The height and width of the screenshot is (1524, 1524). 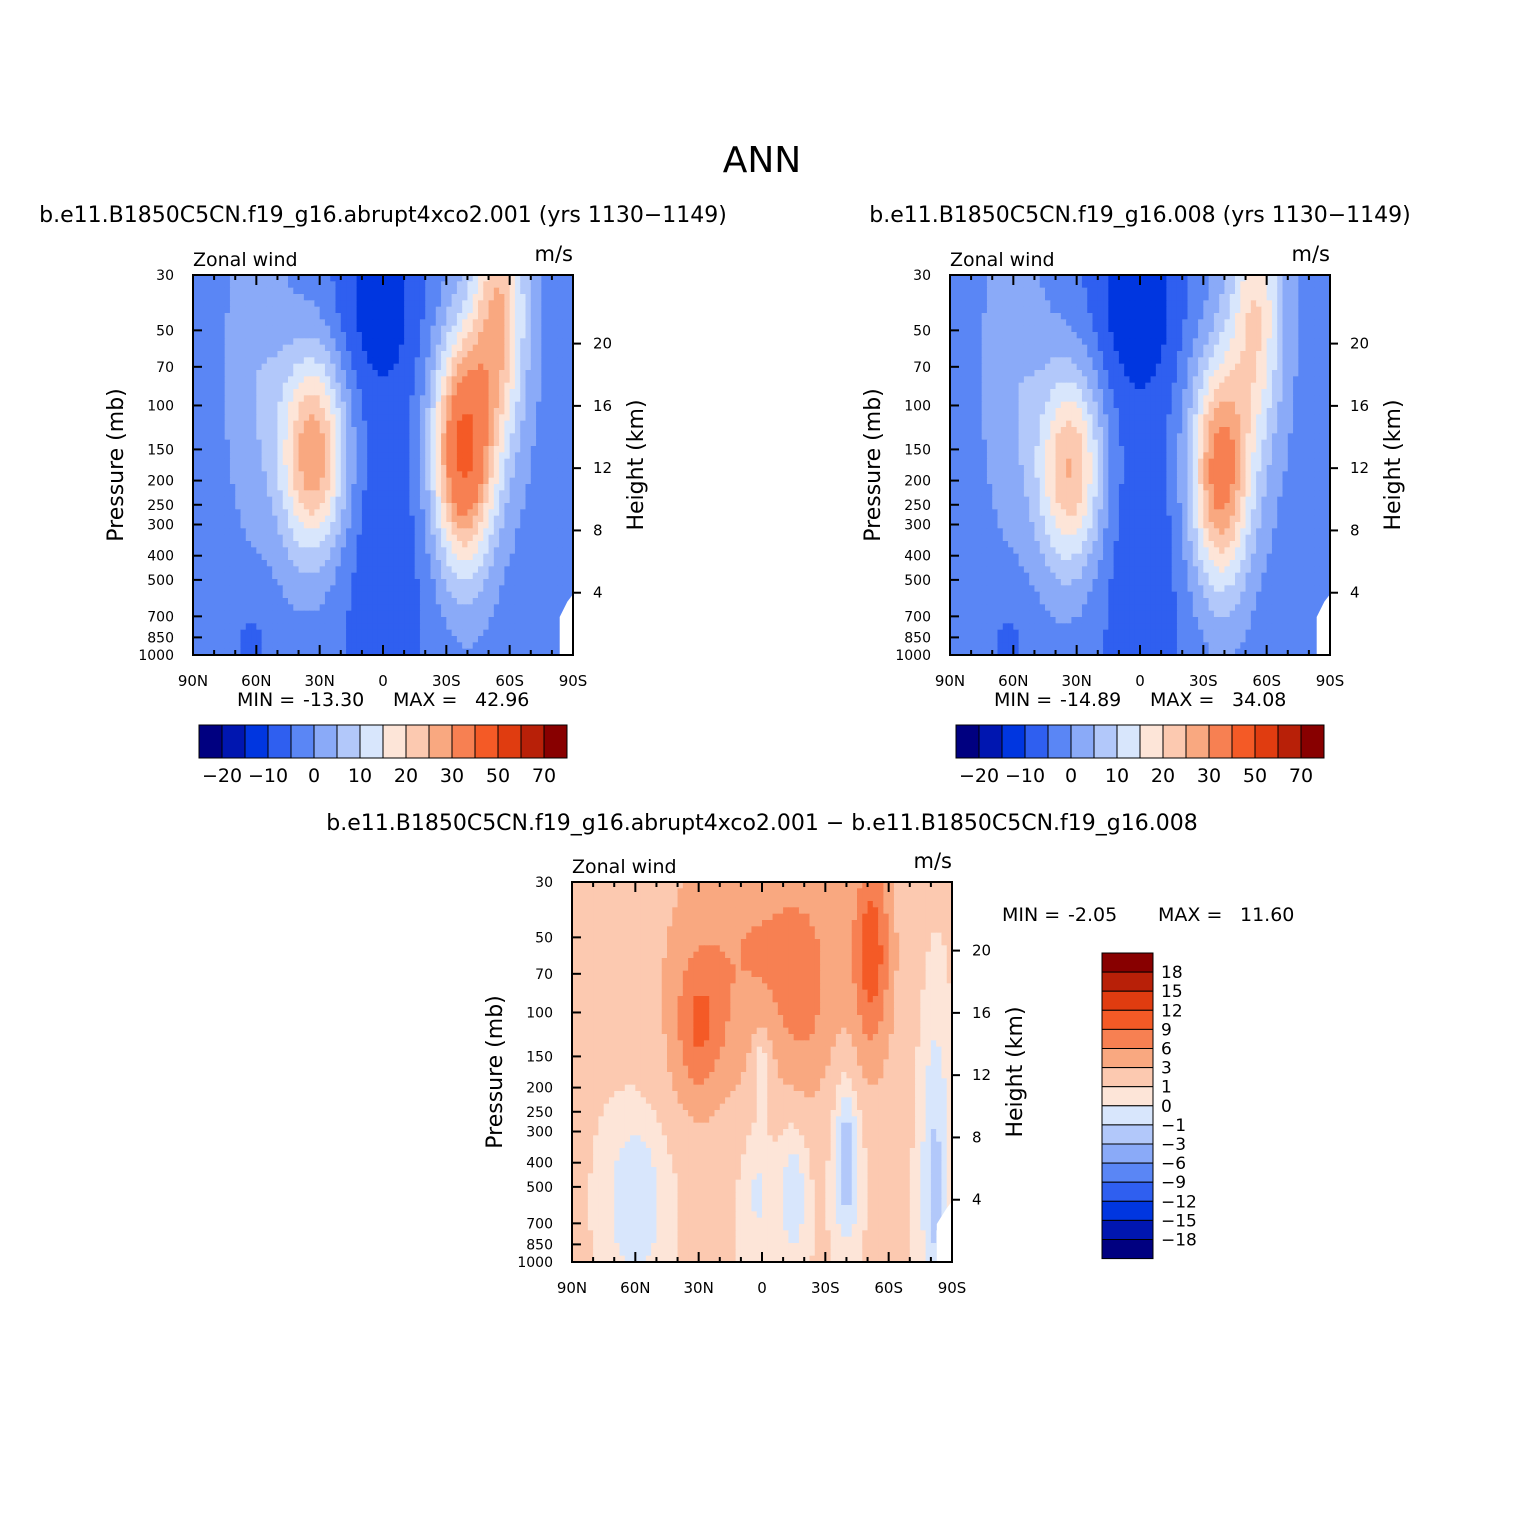 I want to click on colorbar-swatch, so click(x=555, y=741).